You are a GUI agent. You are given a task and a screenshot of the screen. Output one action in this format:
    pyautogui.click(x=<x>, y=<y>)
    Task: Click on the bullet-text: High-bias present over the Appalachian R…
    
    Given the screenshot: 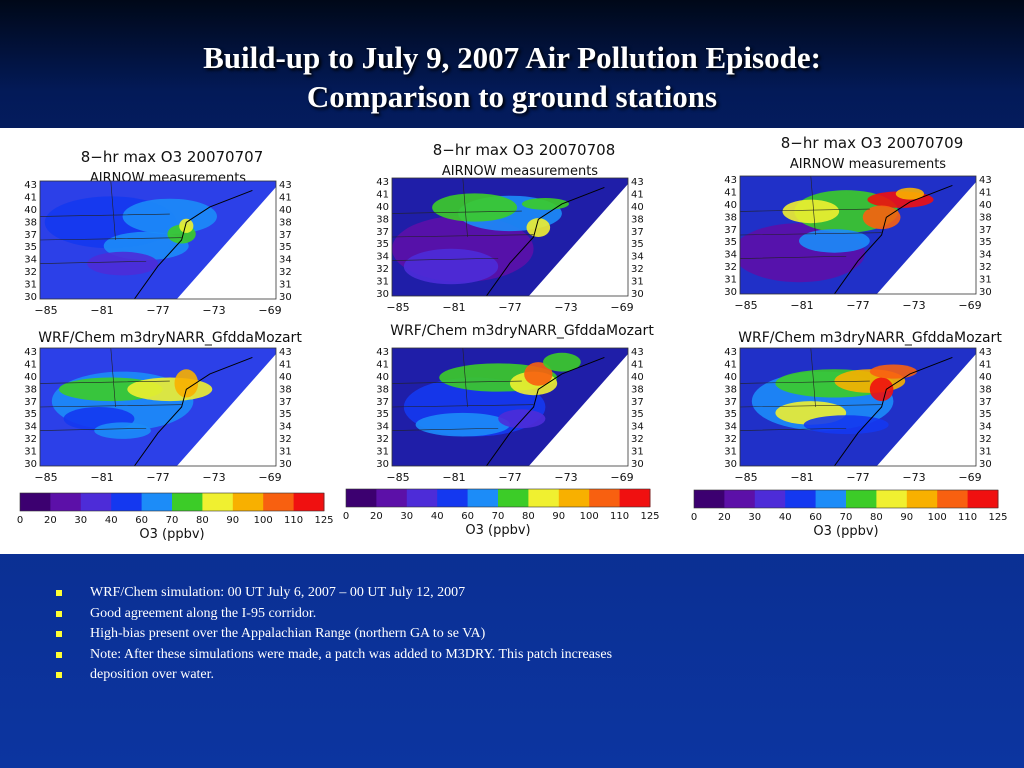 What is the action you would take?
    pyautogui.click(x=288, y=633)
    